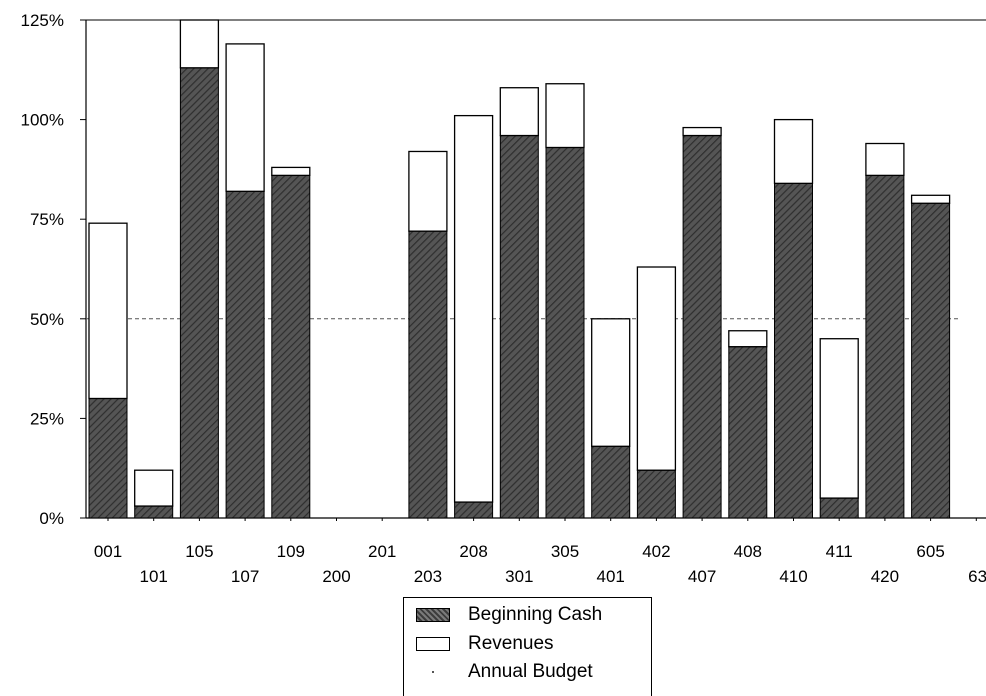 The image size is (986, 696). Describe the element at coordinates (535, 614) in the screenshot. I see `legend-label: Beginning Cash` at that location.